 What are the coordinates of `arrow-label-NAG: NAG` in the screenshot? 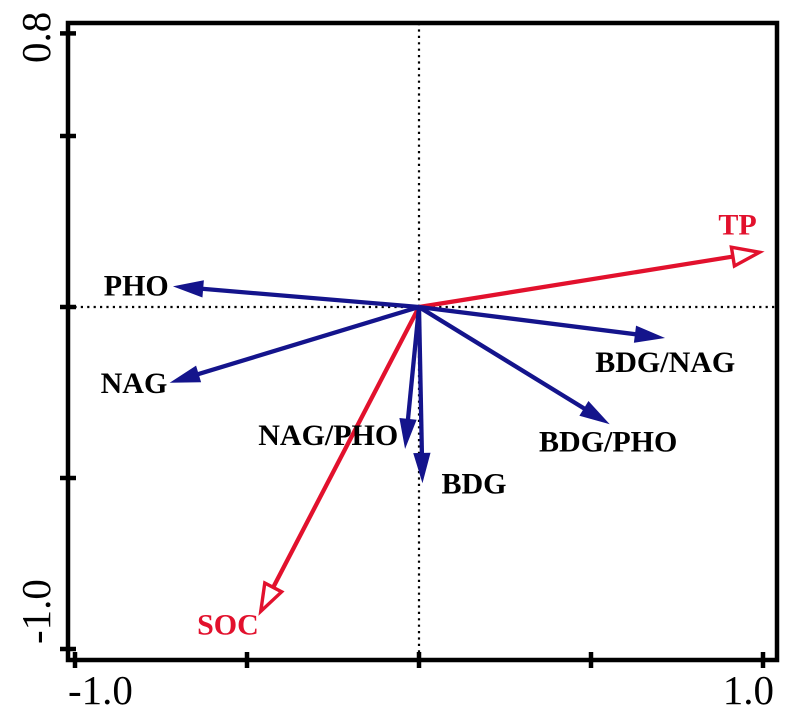 It's located at (134, 383).